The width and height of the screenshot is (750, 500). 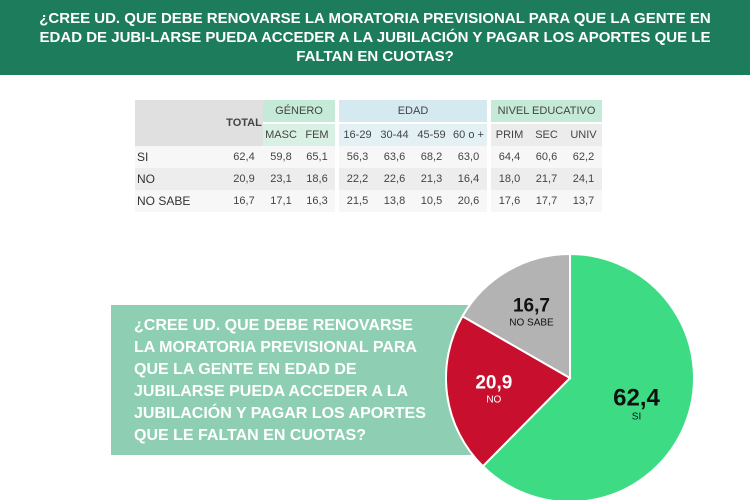 What do you see at coordinates (546, 135) in the screenshot?
I see `column-header: SEC` at bounding box center [546, 135].